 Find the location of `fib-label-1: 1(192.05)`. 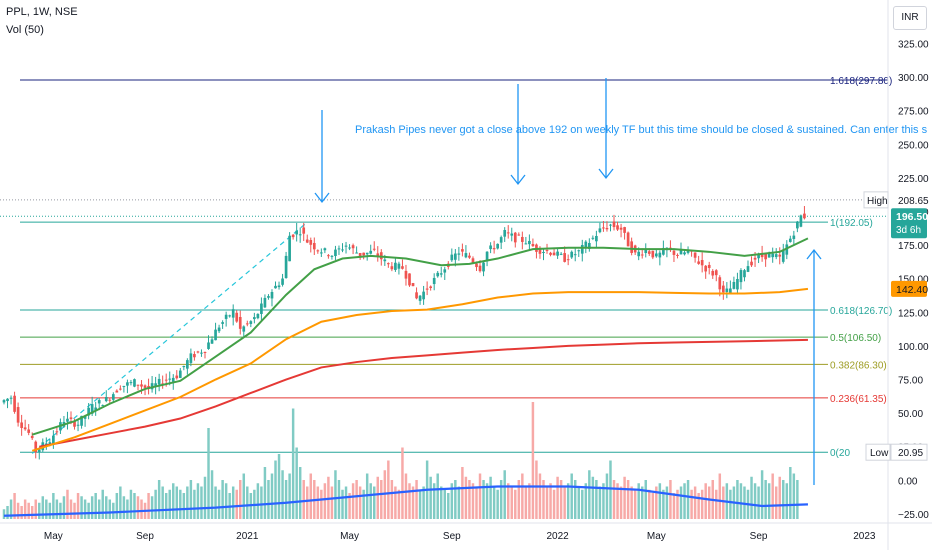

fib-label-1: 1(192.05) is located at coordinates (851, 223).